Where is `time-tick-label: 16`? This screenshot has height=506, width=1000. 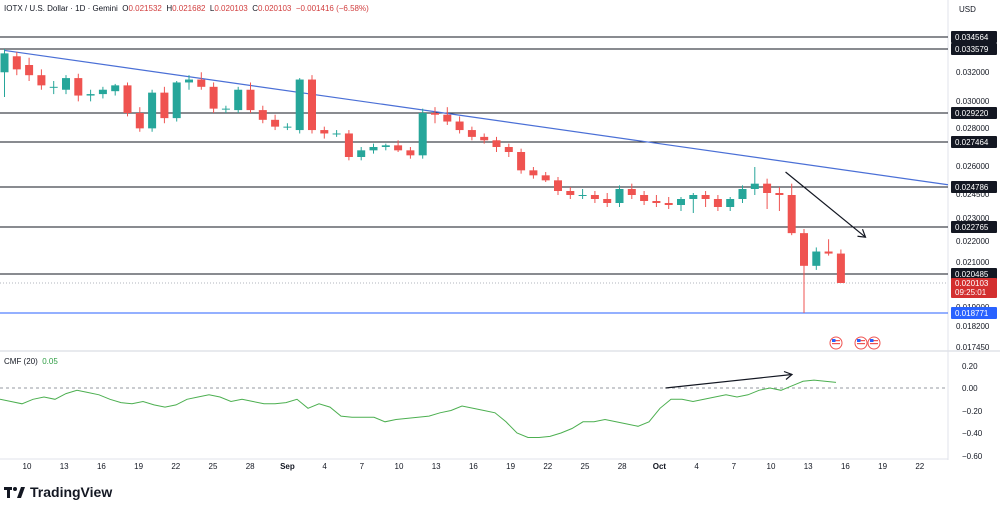
time-tick-label: 16 is located at coordinates (101, 466).